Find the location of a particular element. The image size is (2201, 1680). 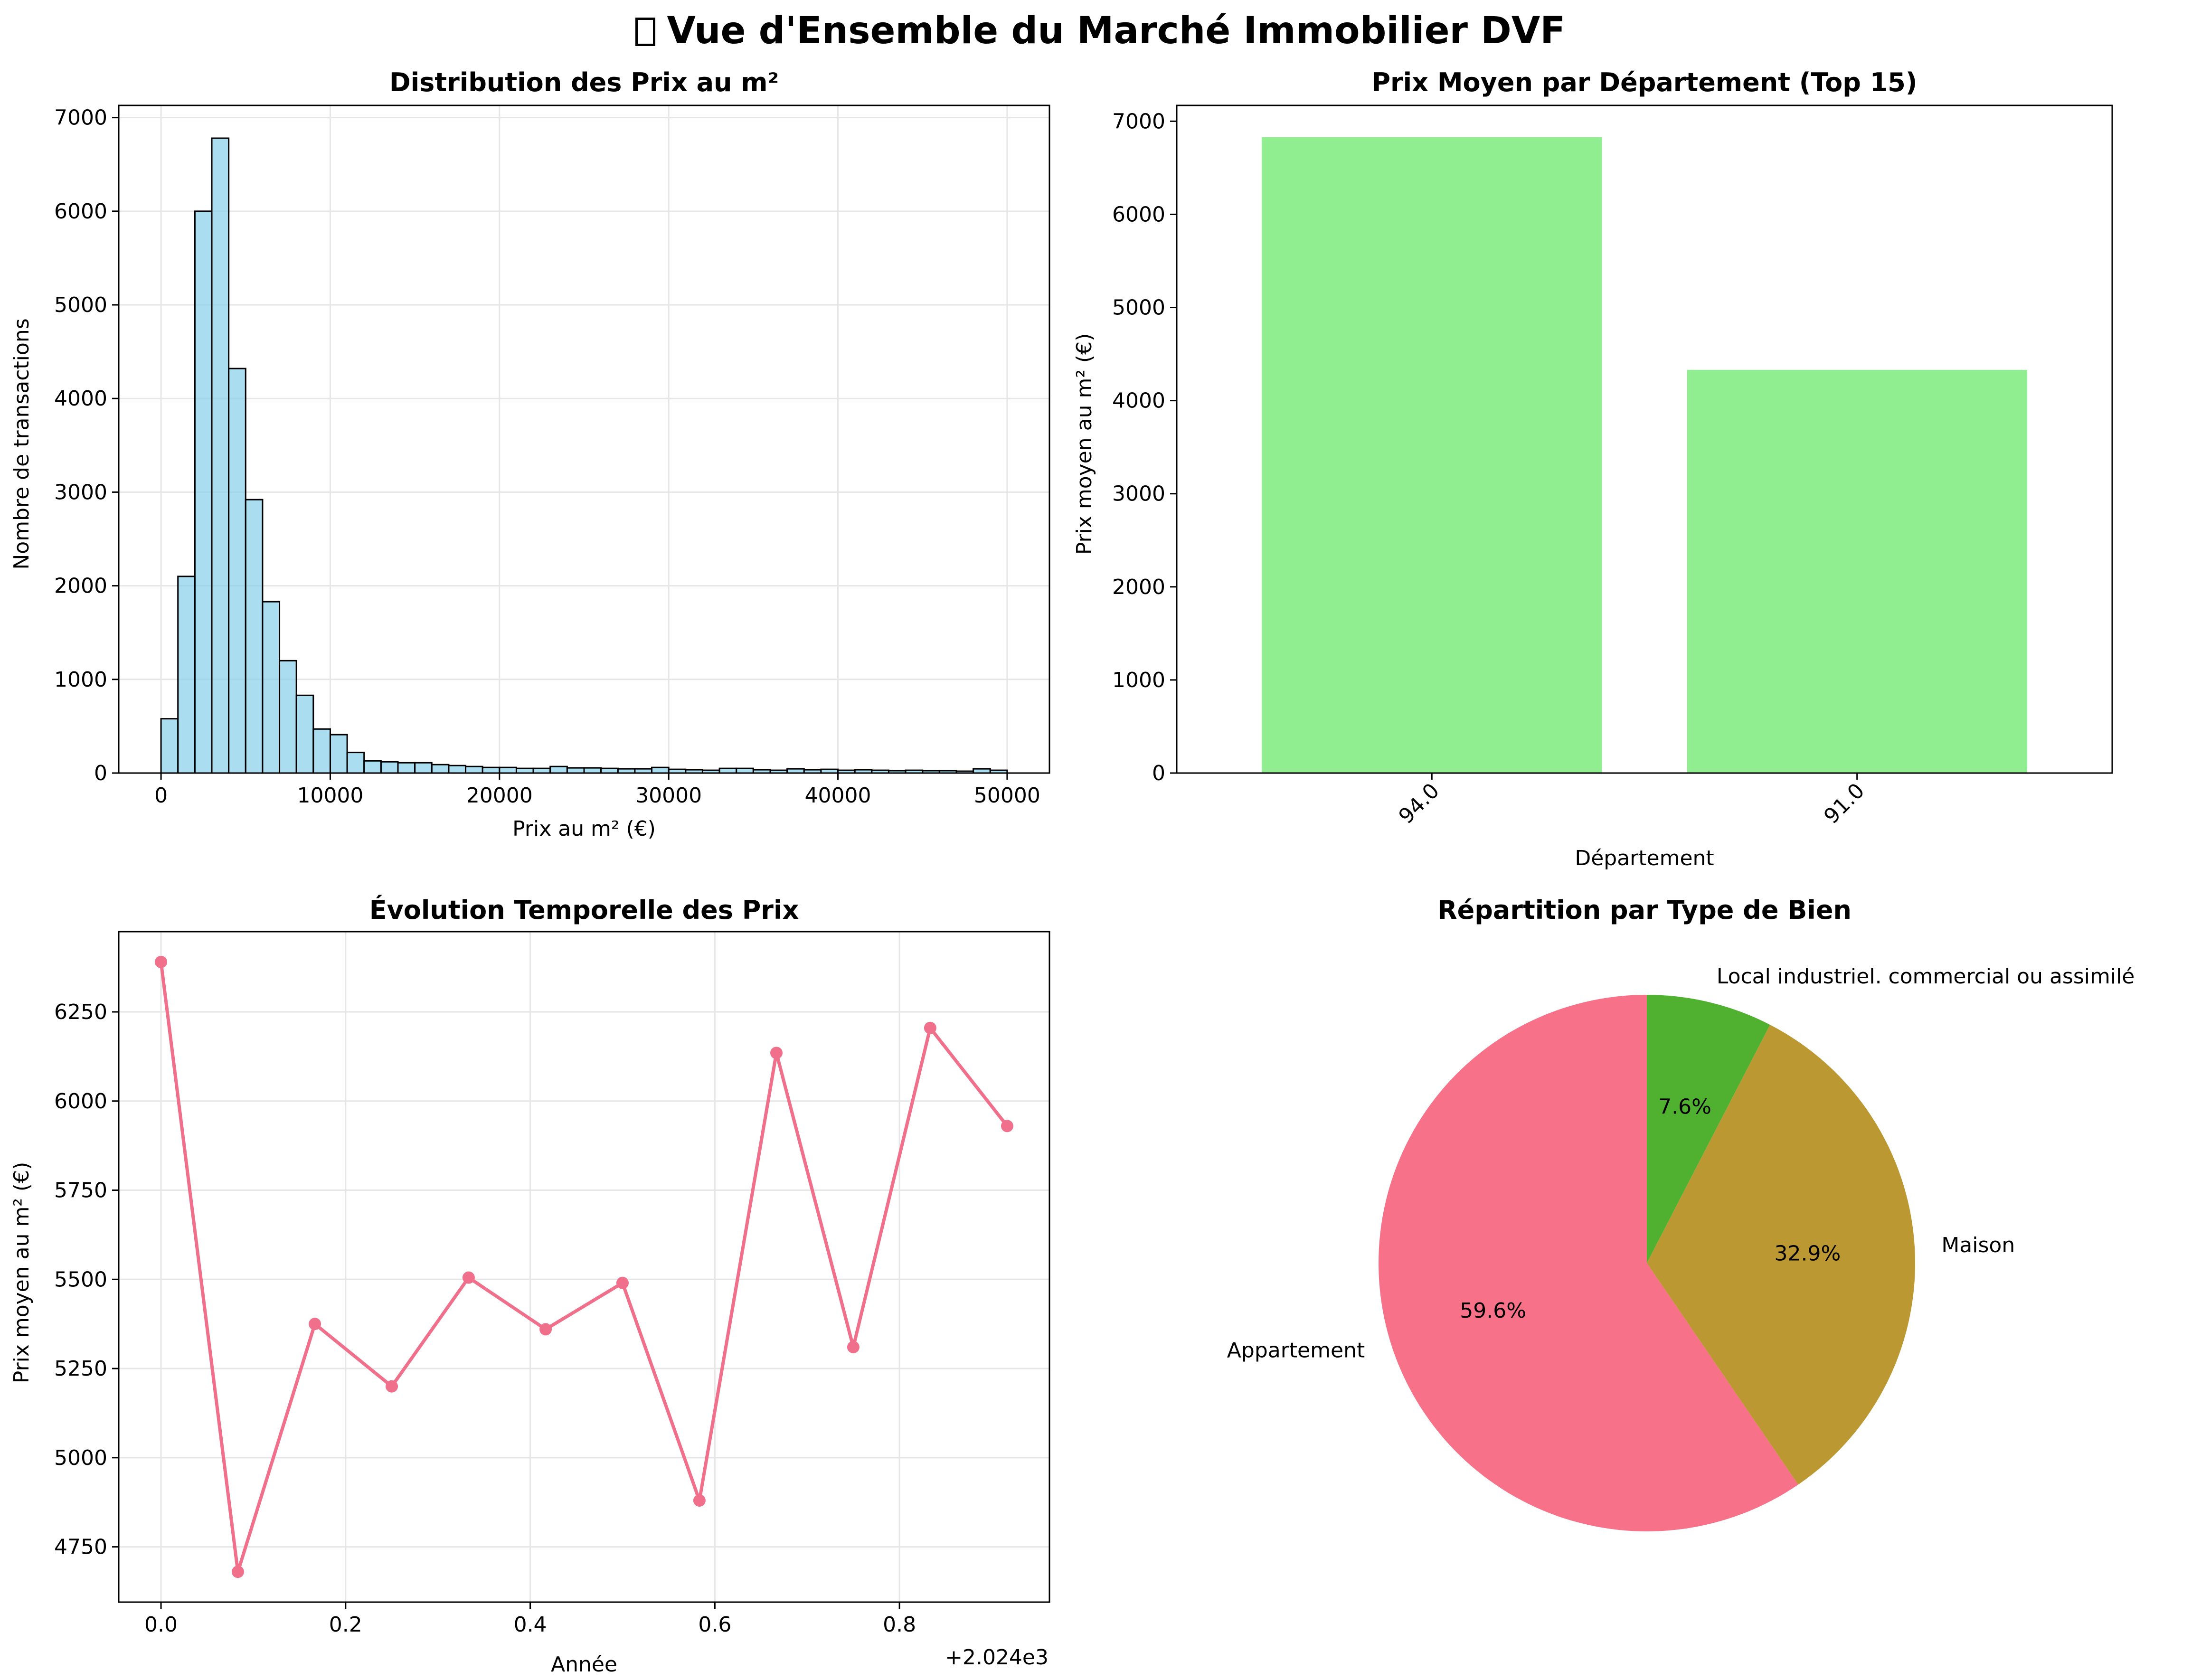

trend-line is located at coordinates (584, 1268).